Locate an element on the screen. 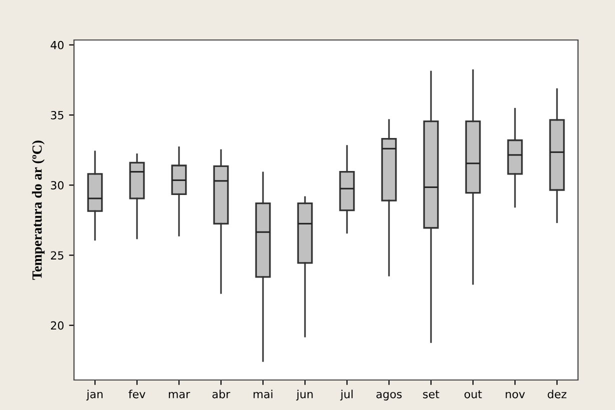  x-tick-label: jun is located at coordinates (304, 395).